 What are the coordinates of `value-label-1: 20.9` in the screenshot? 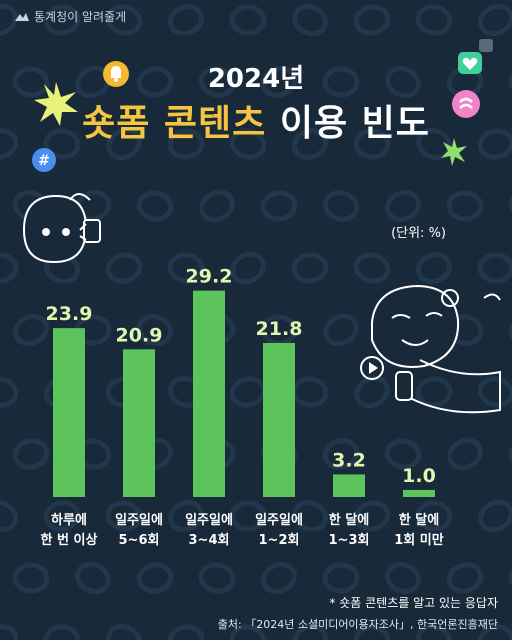 It's located at (139, 335).